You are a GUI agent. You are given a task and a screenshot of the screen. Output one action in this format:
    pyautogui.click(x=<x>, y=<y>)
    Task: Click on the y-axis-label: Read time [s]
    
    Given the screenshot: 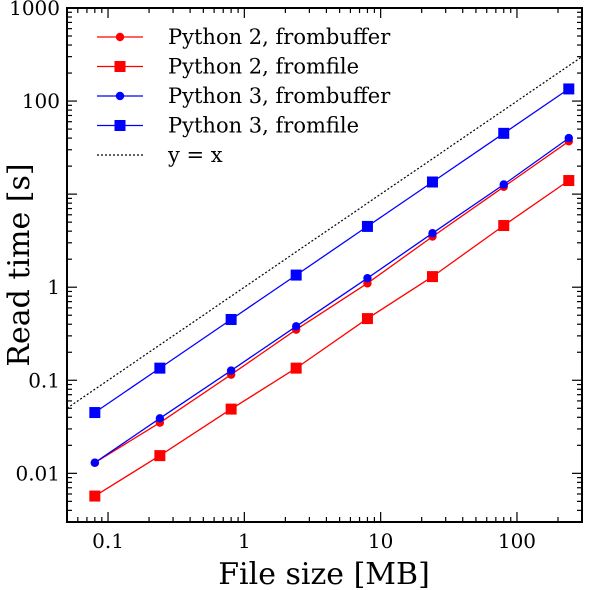 What is the action you would take?
    pyautogui.click(x=19, y=264)
    